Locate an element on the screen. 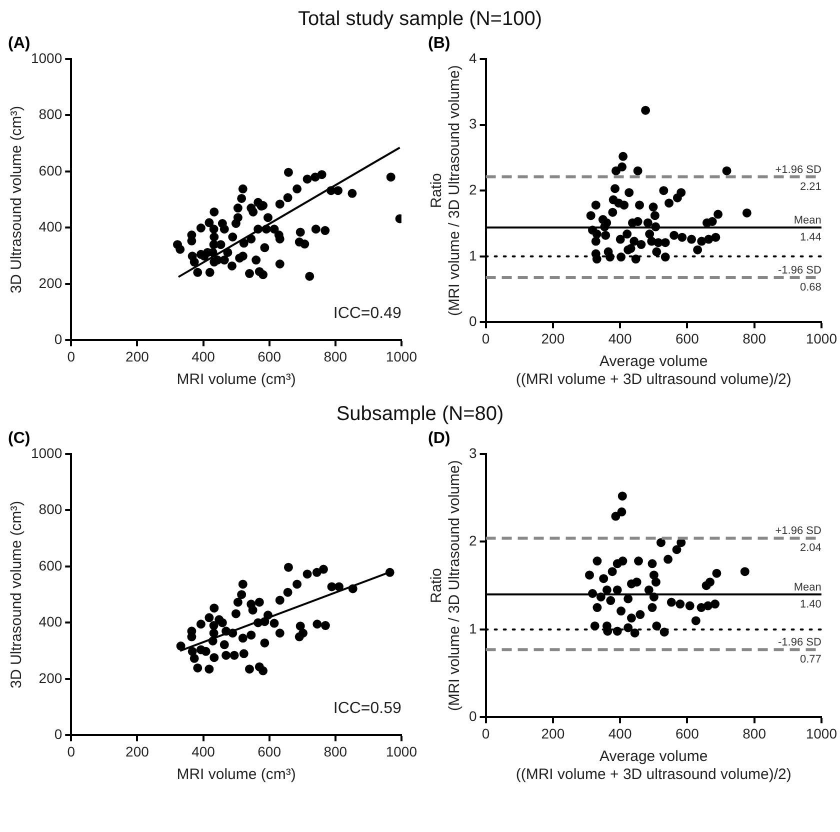 This screenshot has width=840, height=832. y-tick-label: 400 is located at coordinates (50, 226).